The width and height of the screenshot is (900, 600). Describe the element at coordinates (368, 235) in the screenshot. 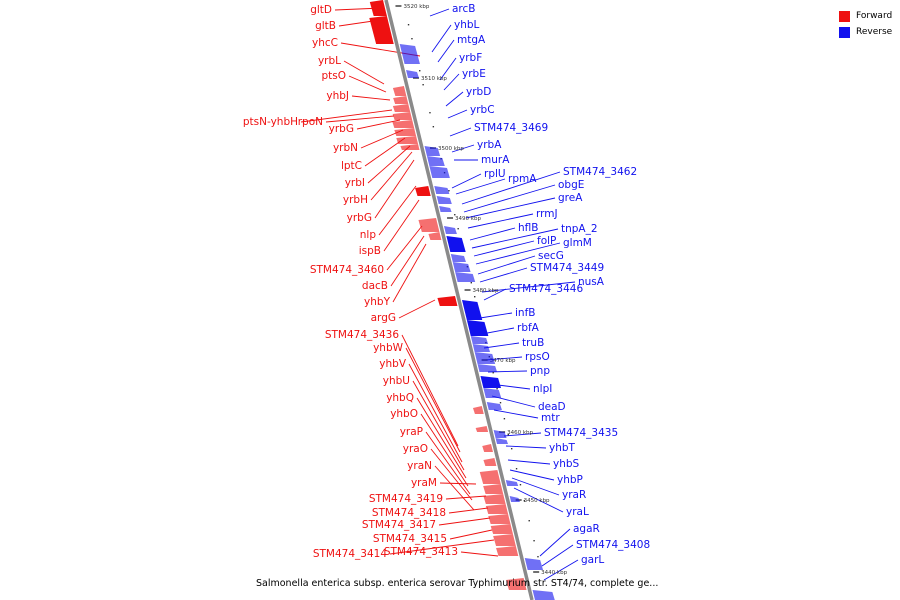

I see `forward-gene-label: nlp` at that location.